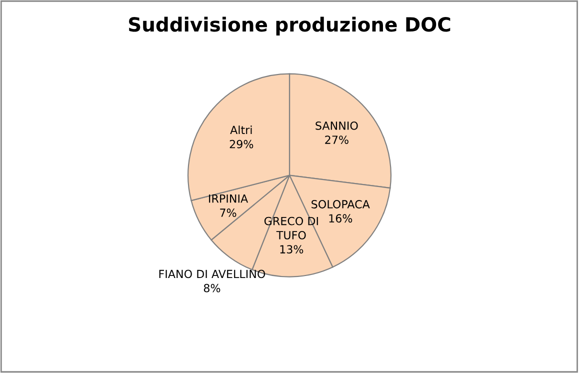  What do you see at coordinates (289, 26) in the screenshot?
I see `chart-title: Suddivisione produzione DOC` at bounding box center [289, 26].